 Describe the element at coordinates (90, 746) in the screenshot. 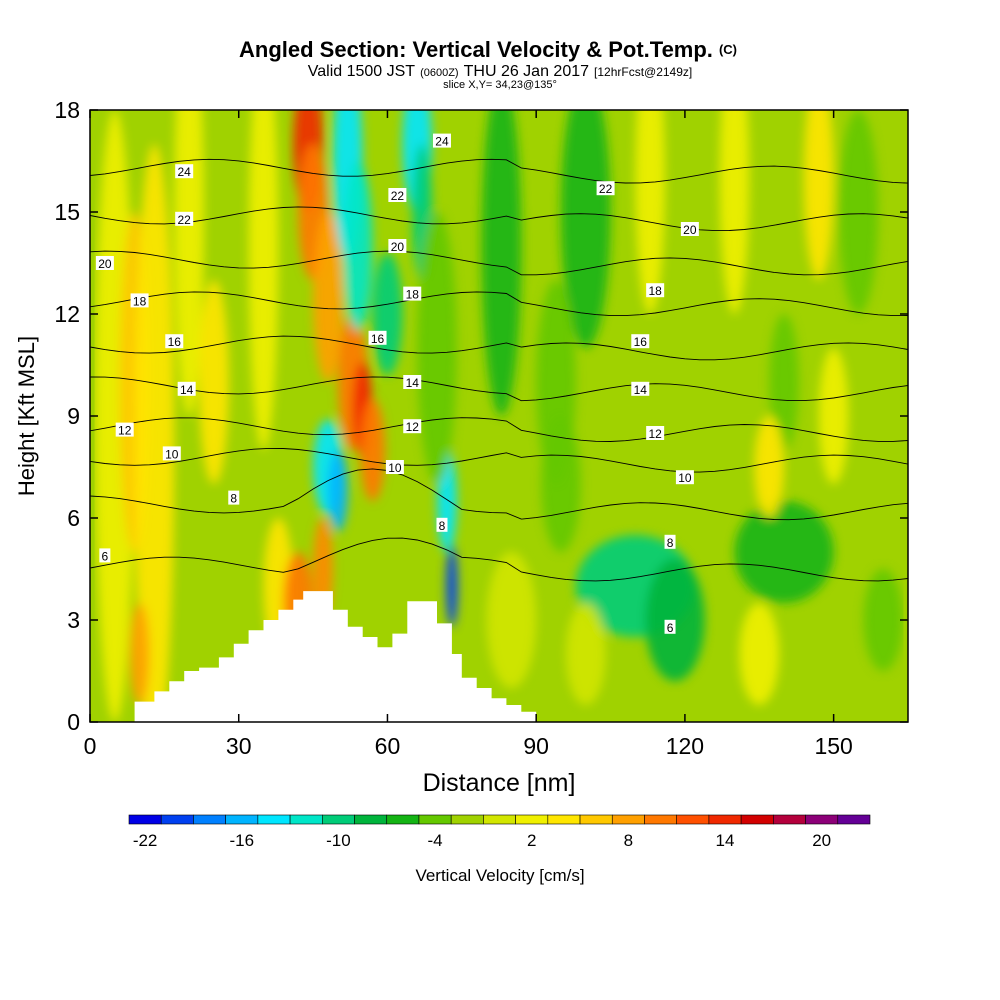

I see `x-tick-label: 0` at that location.